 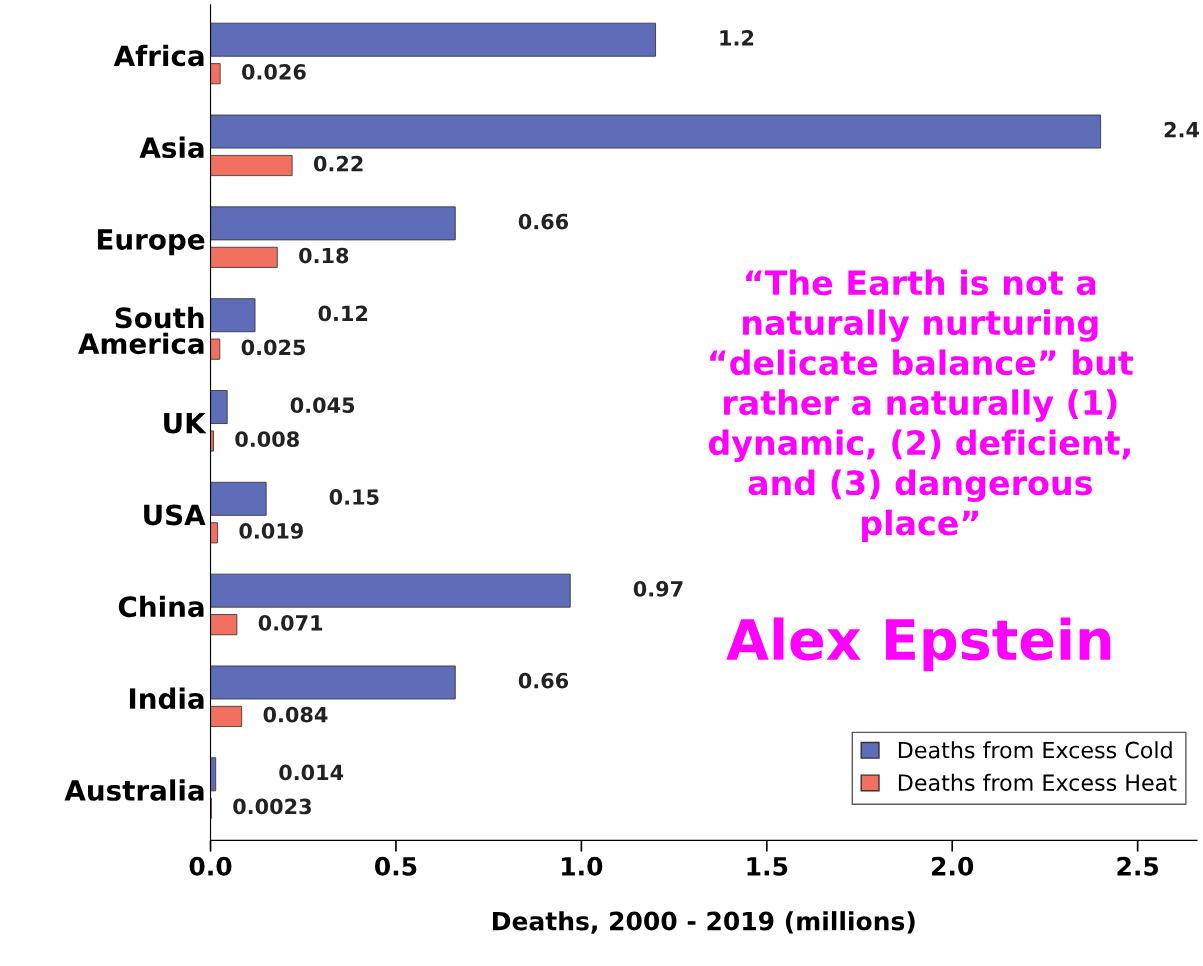 I want to click on data-label: 0.014, so click(x=311, y=772).